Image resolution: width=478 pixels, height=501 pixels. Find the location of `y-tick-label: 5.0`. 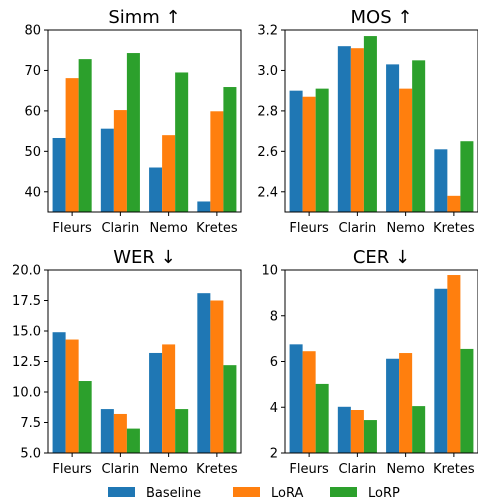

y-tick-label: 5.0 is located at coordinates (30, 454).